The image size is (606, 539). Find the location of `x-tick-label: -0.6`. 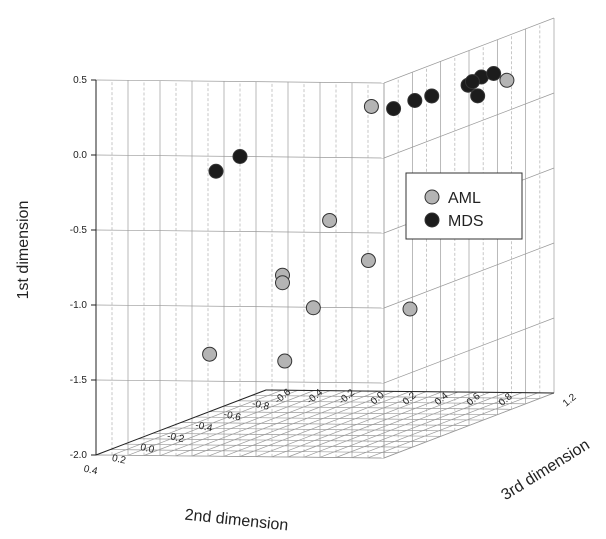

x-tick-label: -0.6 is located at coordinates (233, 416).